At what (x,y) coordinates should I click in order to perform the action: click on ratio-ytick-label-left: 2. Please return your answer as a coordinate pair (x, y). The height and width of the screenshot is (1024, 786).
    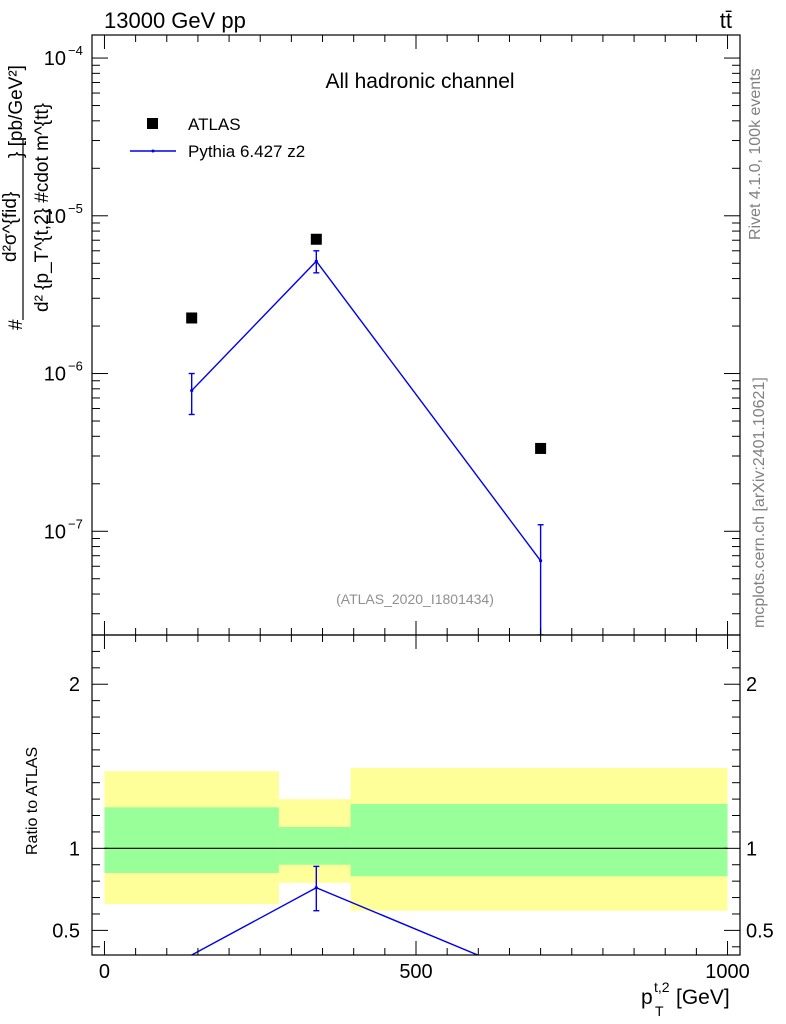
    Looking at the image, I should click on (74, 685).